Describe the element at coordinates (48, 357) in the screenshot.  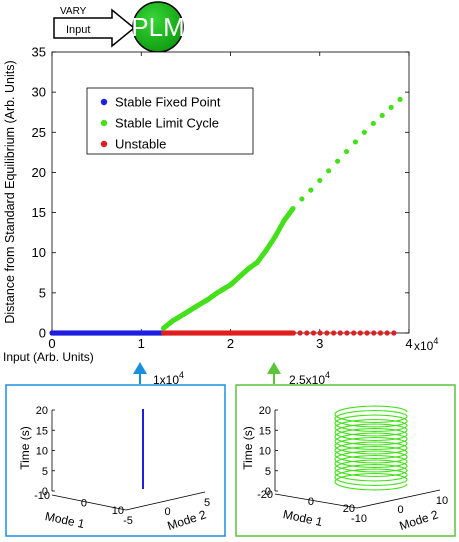
I see `x-axis-label: Input (Arb. Units)` at that location.